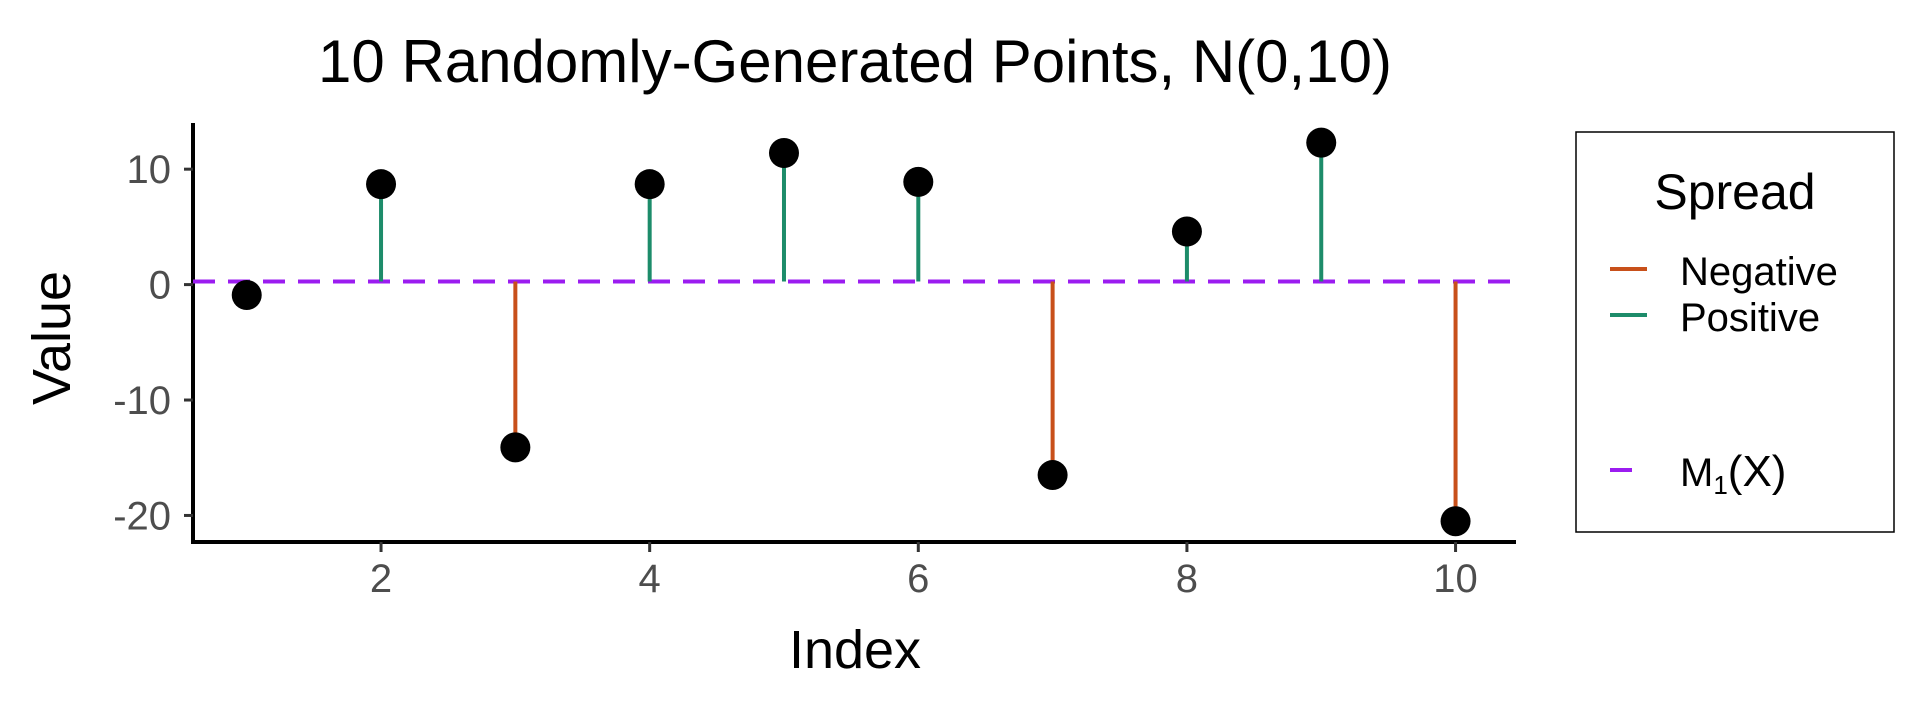 This screenshot has height=710, width=1920. What do you see at coordinates (149, 170) in the screenshot?
I see `y-tick-label: 10` at bounding box center [149, 170].